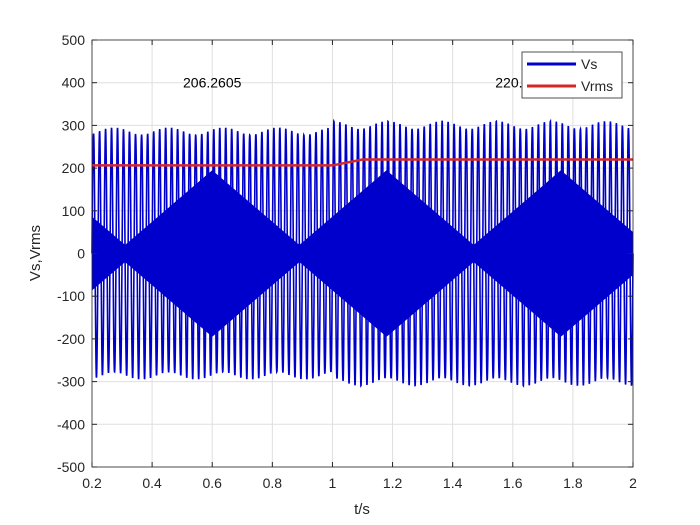 The height and width of the screenshot is (525, 700). What do you see at coordinates (81, 254) in the screenshot?
I see `y-tick-label: 0` at bounding box center [81, 254].